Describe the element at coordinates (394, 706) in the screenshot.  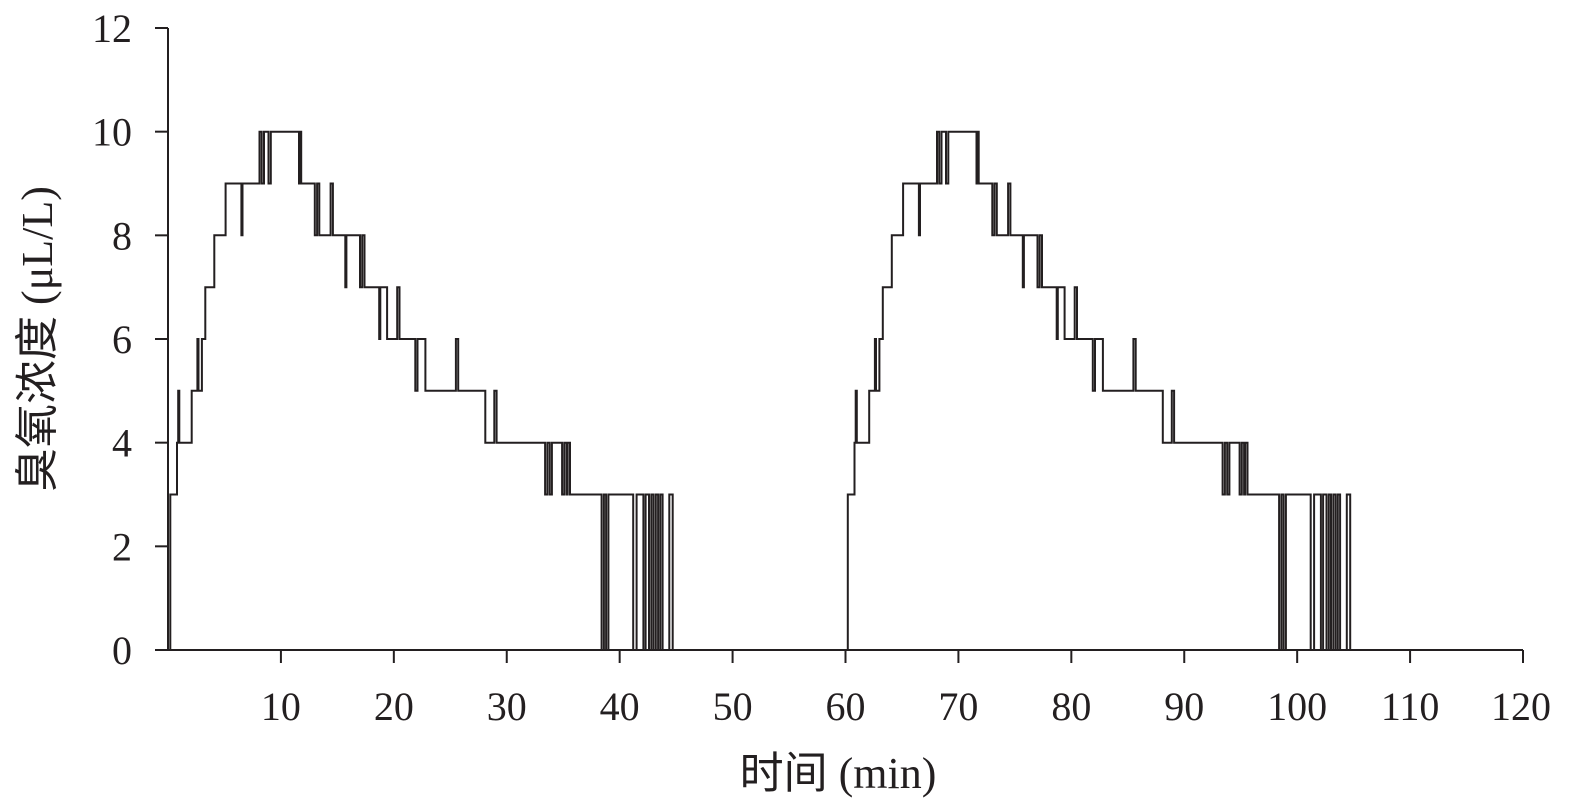
I see `x-tick-label: 20` at that location.